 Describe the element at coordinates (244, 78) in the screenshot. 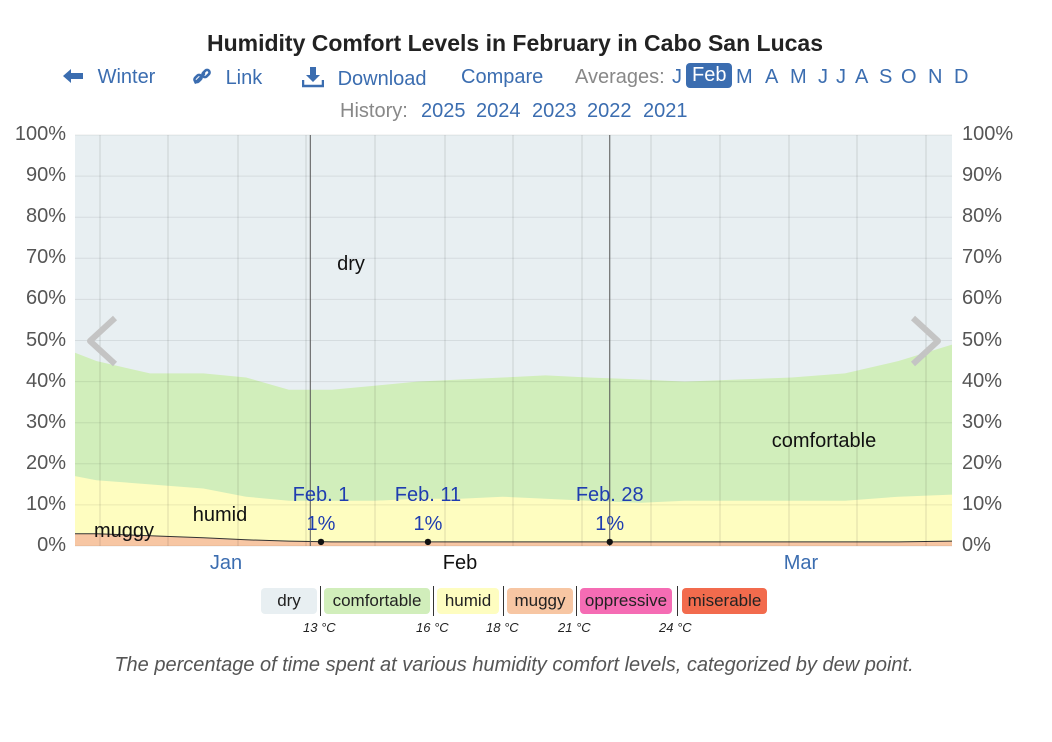

I see `link-label: Link` at that location.